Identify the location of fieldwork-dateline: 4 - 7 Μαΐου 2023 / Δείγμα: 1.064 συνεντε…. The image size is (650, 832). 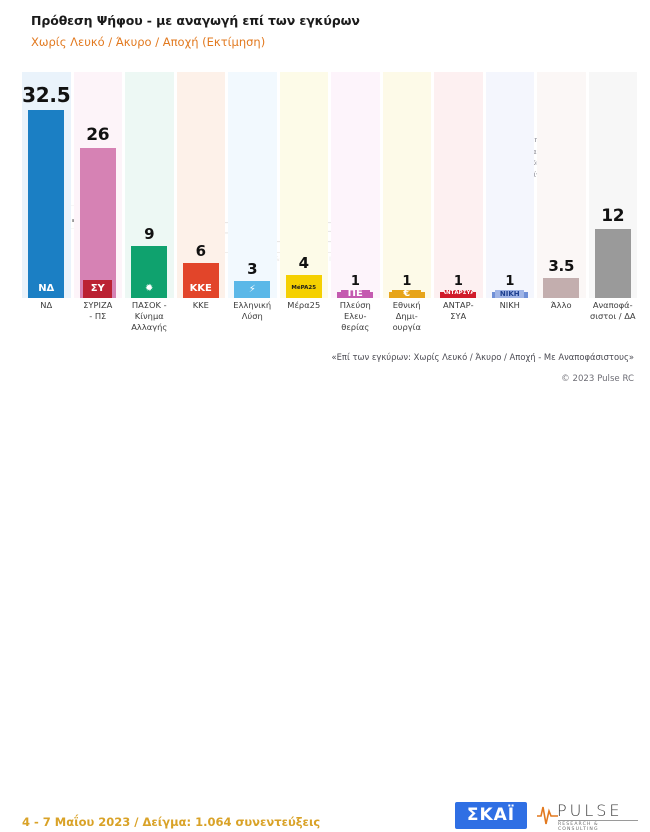
(171, 822).